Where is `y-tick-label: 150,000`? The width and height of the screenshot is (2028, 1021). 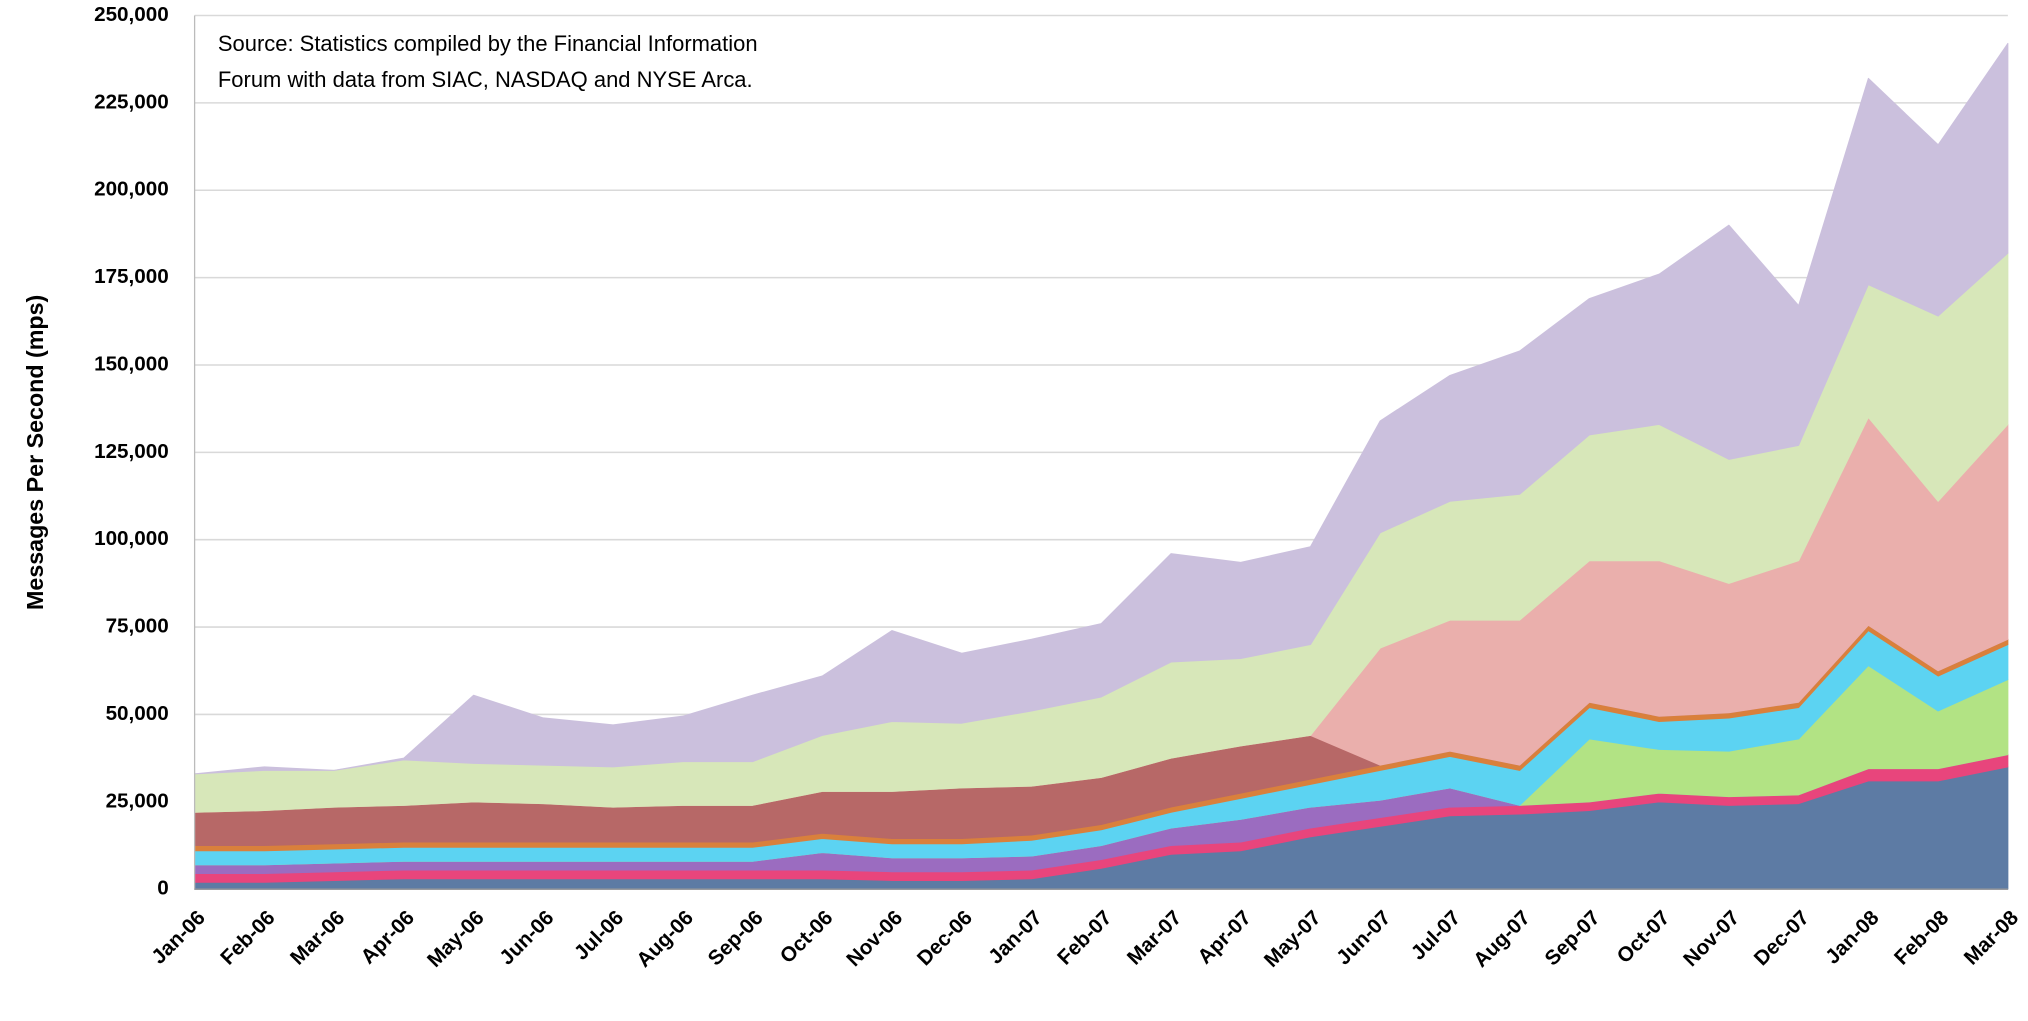
y-tick-label: 150,000 is located at coordinates (131, 363).